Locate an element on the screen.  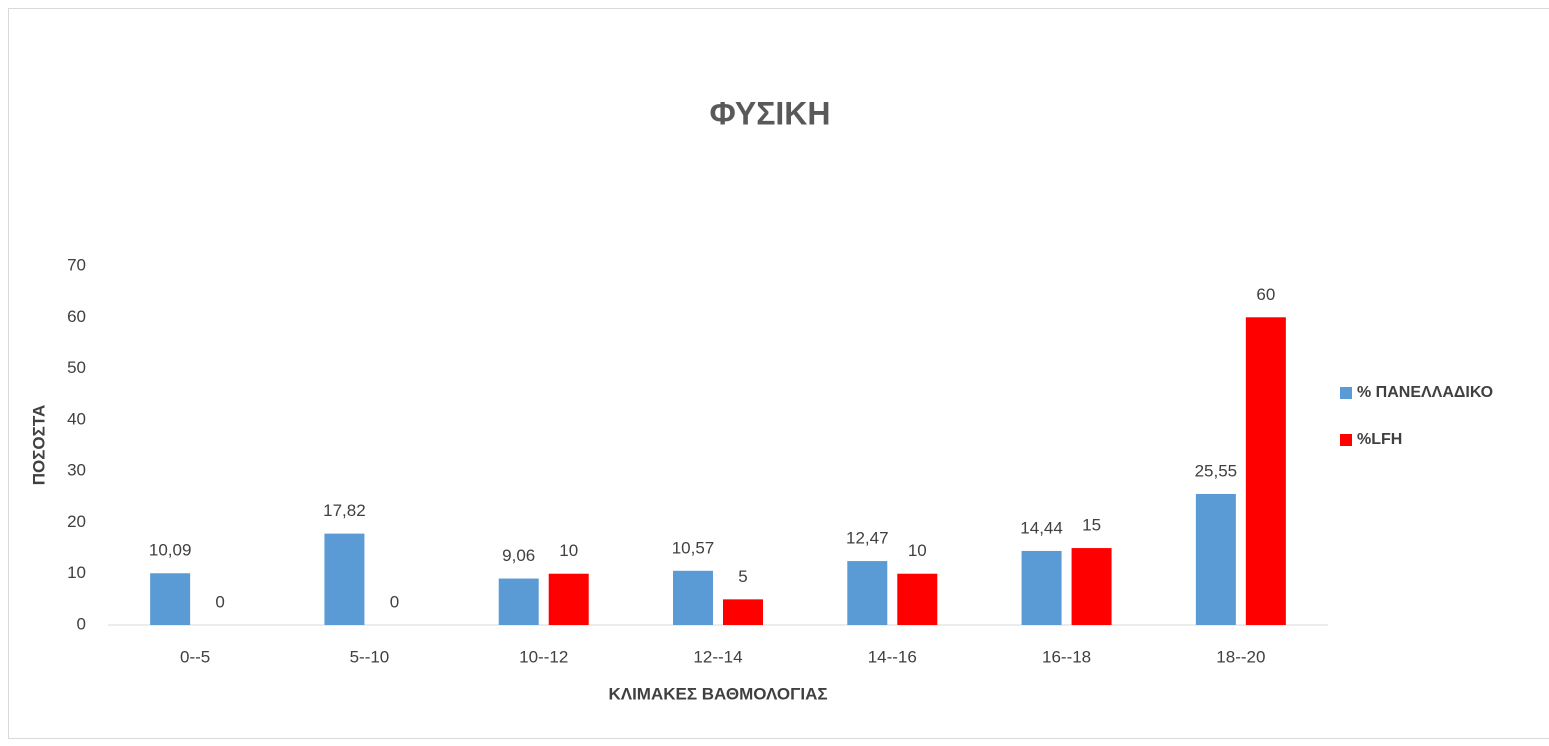
legend-label: %LFH is located at coordinates (1379, 439).